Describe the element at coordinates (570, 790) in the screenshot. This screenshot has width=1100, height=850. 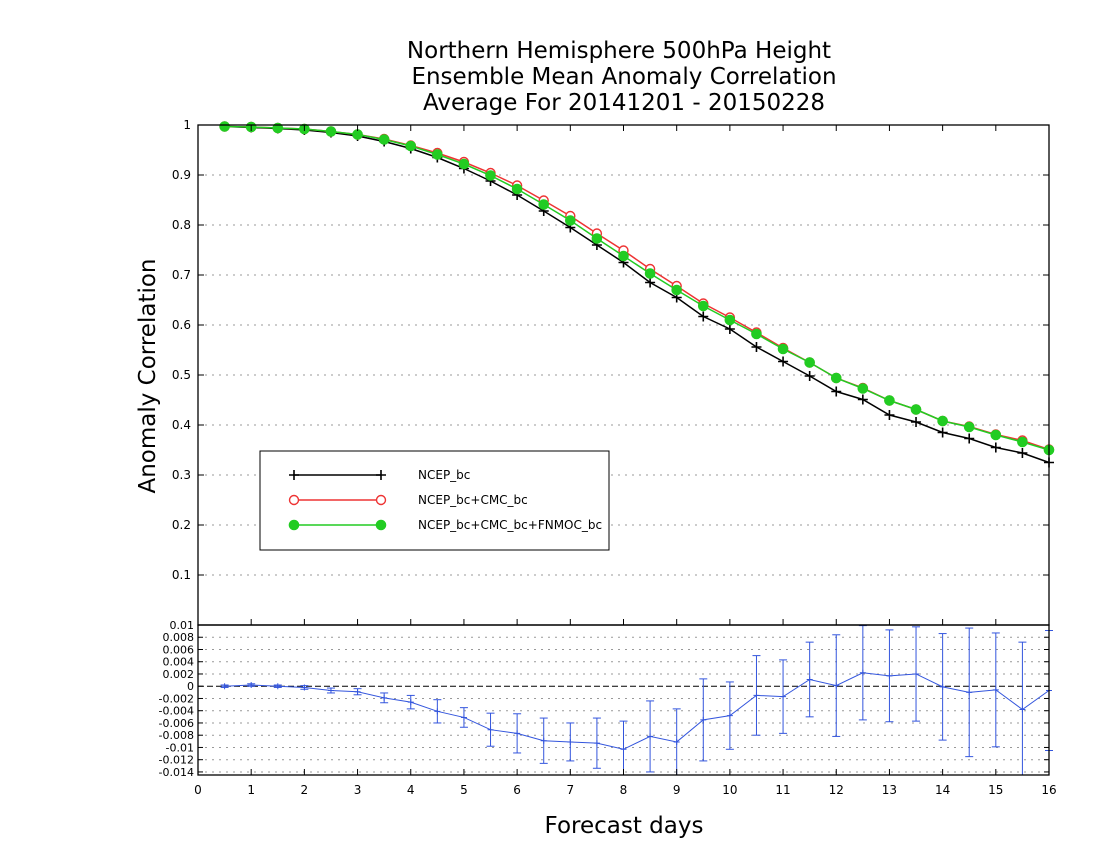
I see `x-tick-label: 7` at that location.